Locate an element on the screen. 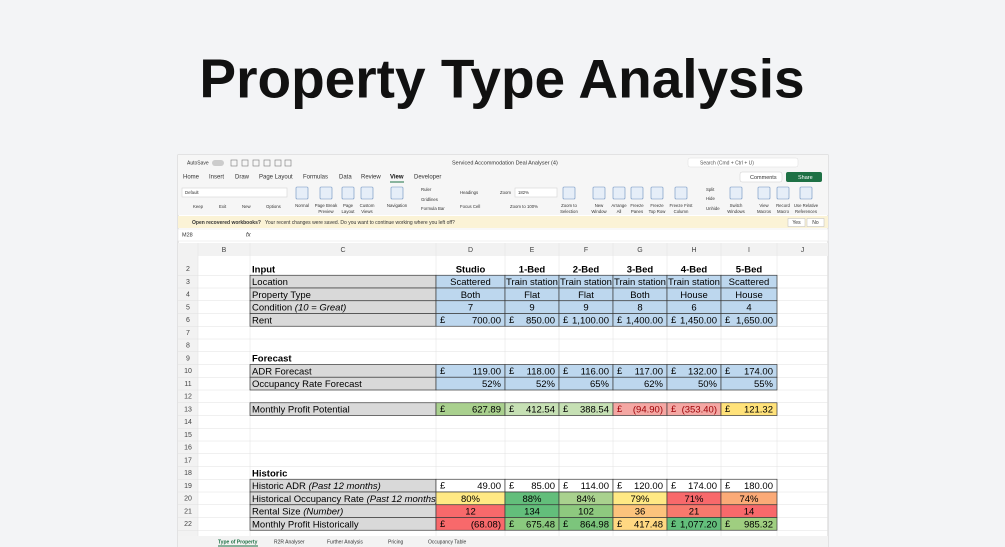 The width and height of the screenshot is (1005, 547). ribbon-tab: Home is located at coordinates (191, 178).